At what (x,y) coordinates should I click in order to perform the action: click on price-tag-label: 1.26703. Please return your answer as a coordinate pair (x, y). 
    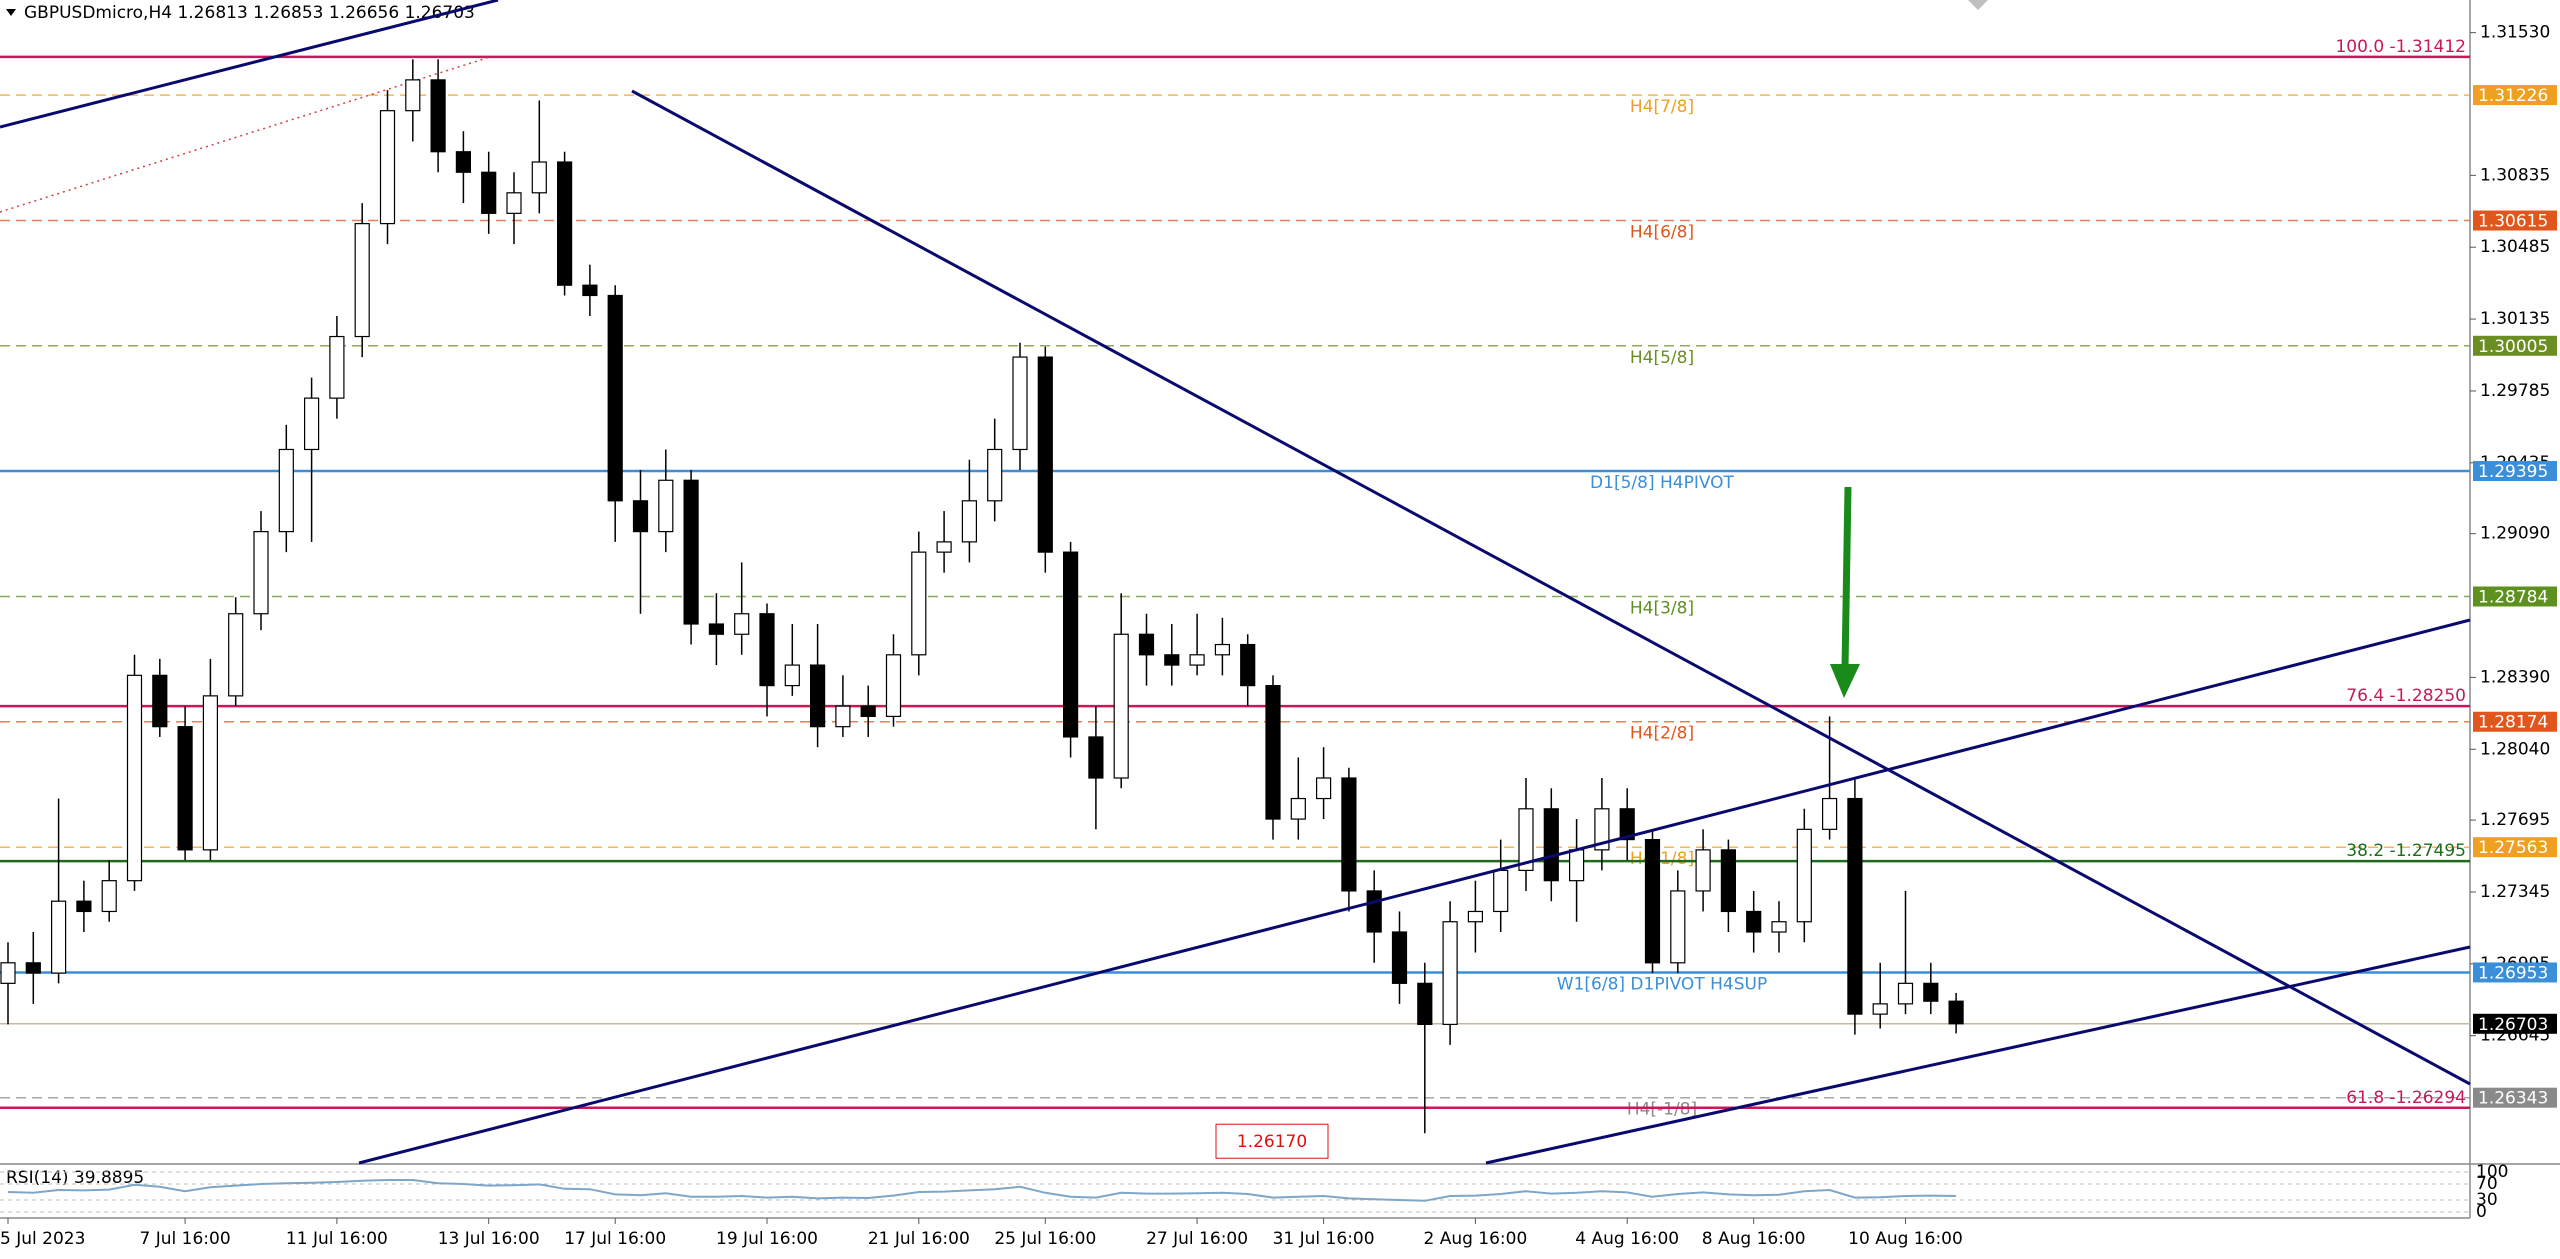
    Looking at the image, I should click on (2513, 1025).